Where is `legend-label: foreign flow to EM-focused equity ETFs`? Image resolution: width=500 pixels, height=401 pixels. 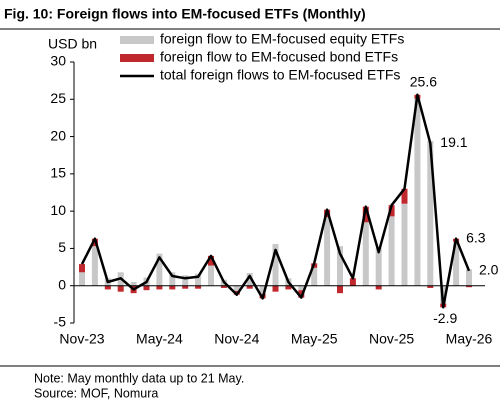 legend-label: foreign flow to EM-focused equity ETFs is located at coordinates (282, 39).